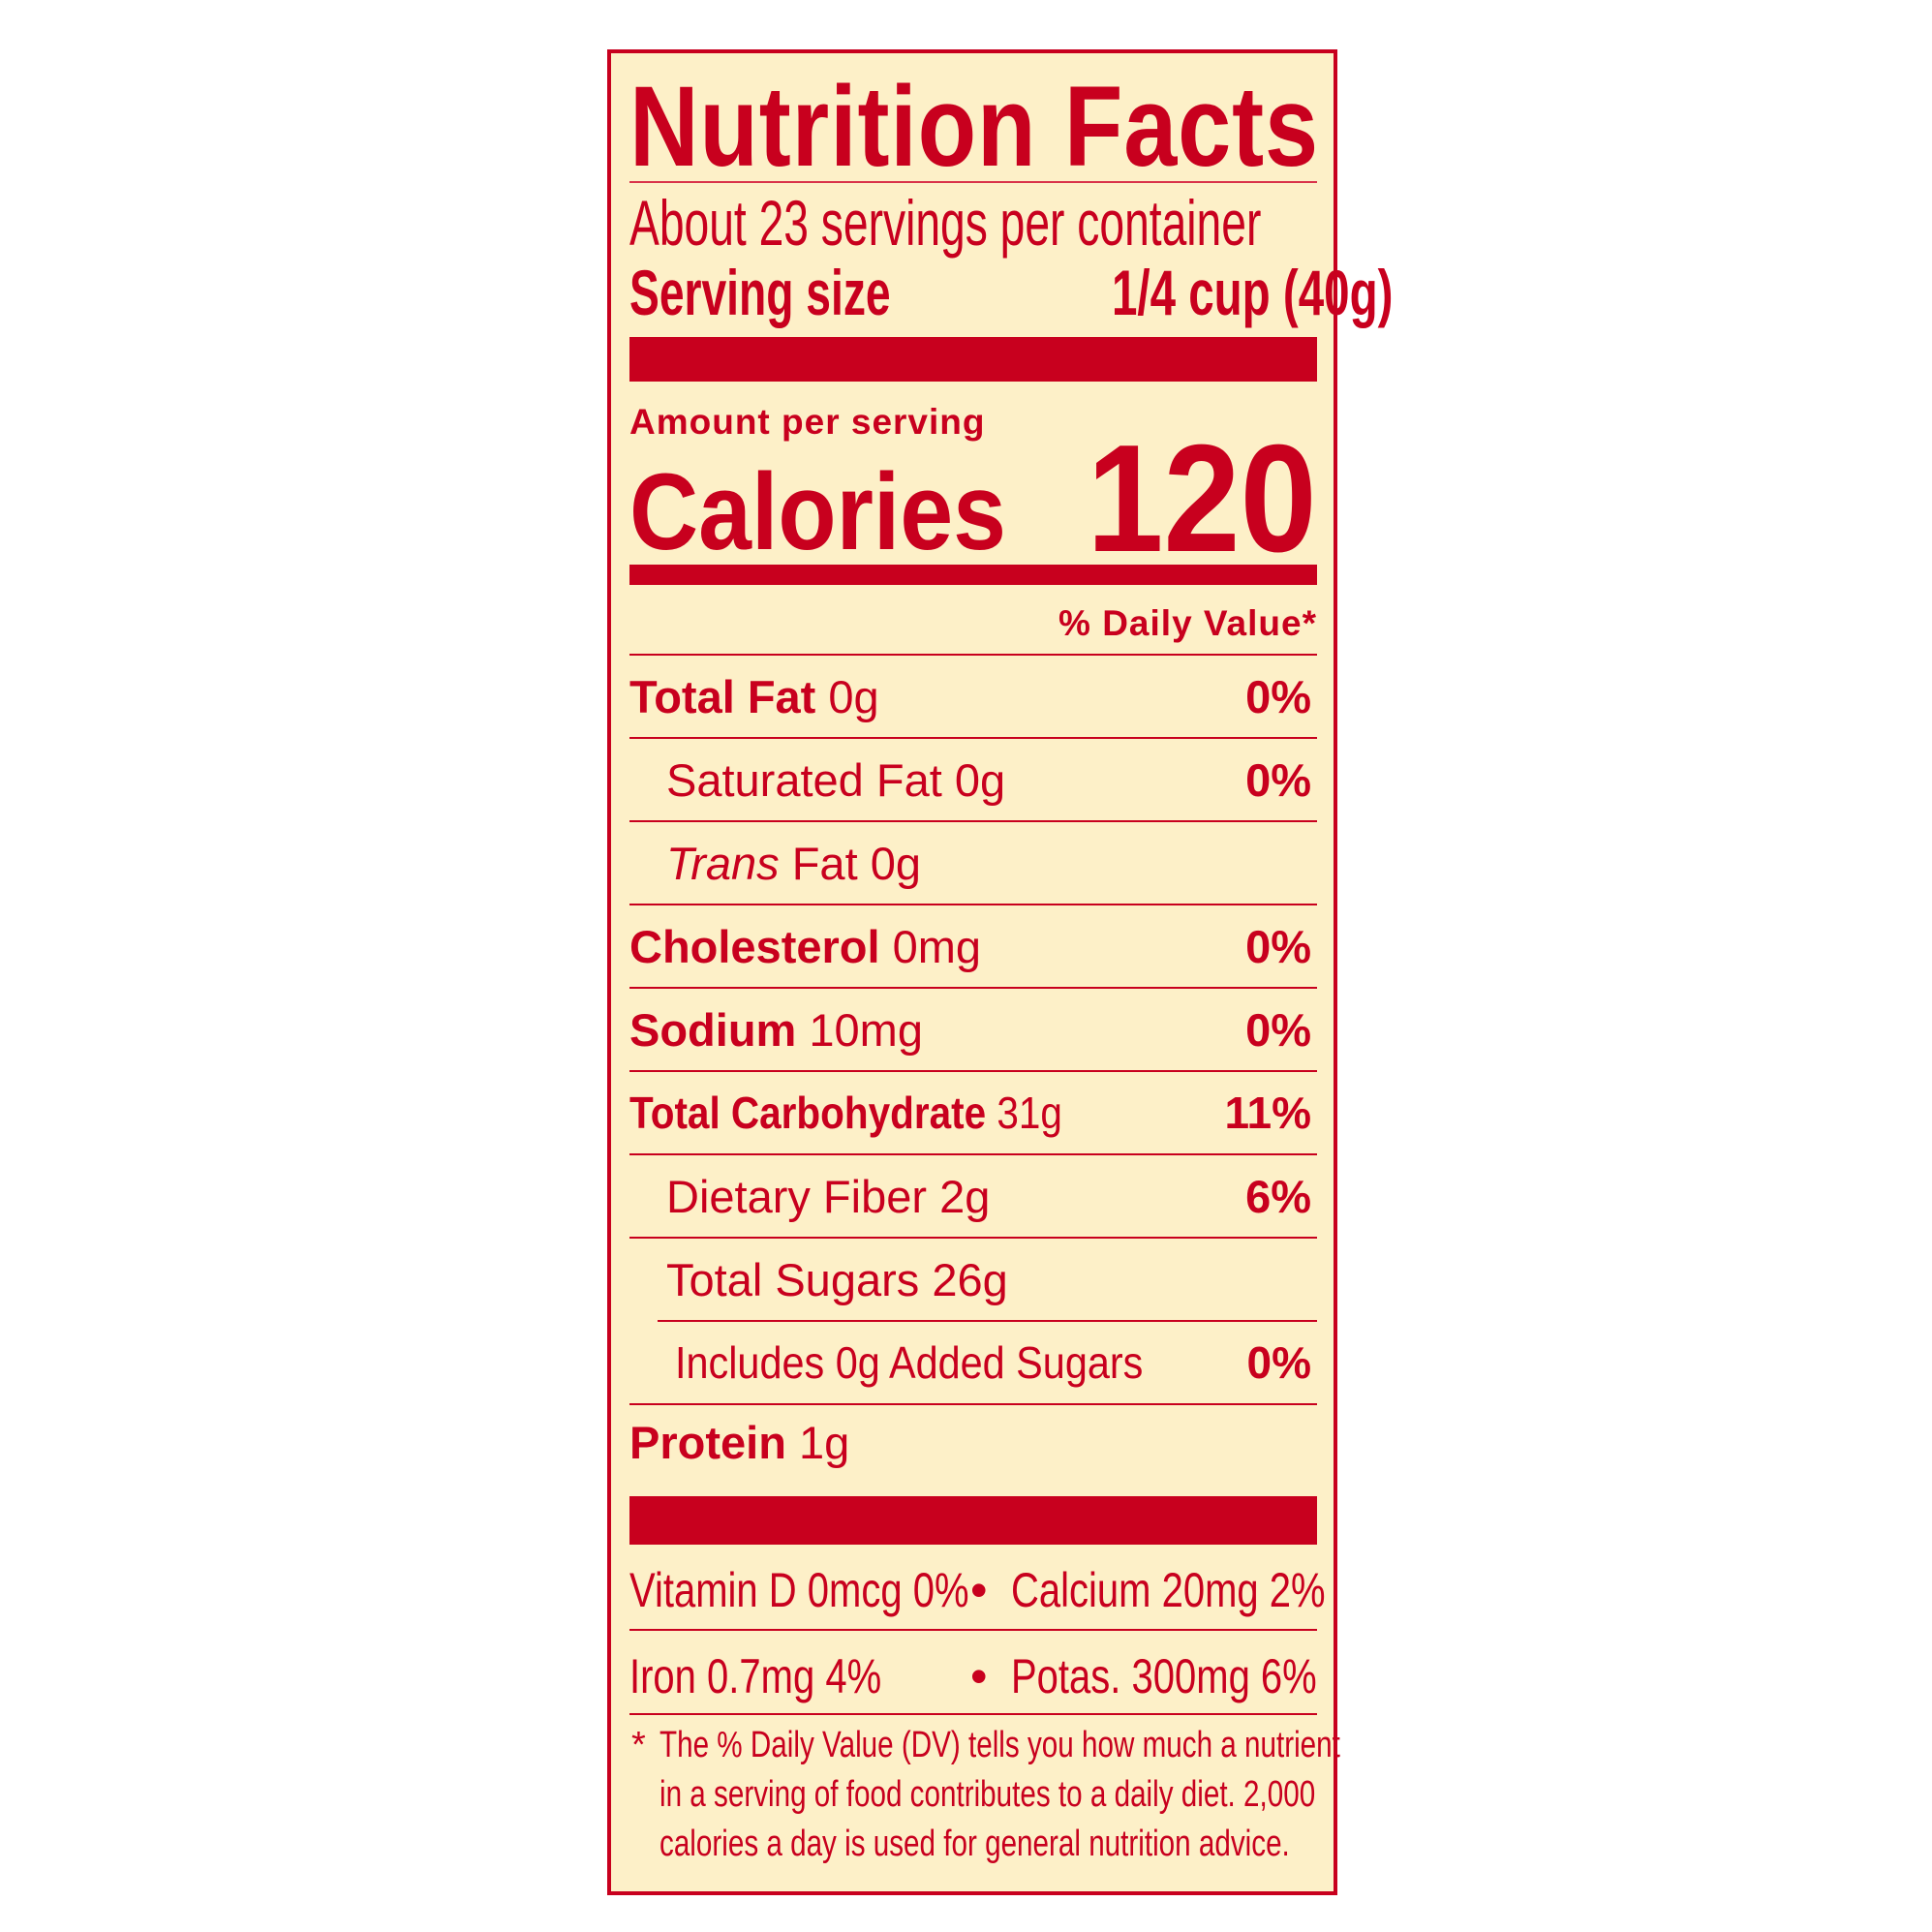  What do you see at coordinates (973, 1441) in the screenshot?
I see `nutrient-row-protein: Protein 1g` at bounding box center [973, 1441].